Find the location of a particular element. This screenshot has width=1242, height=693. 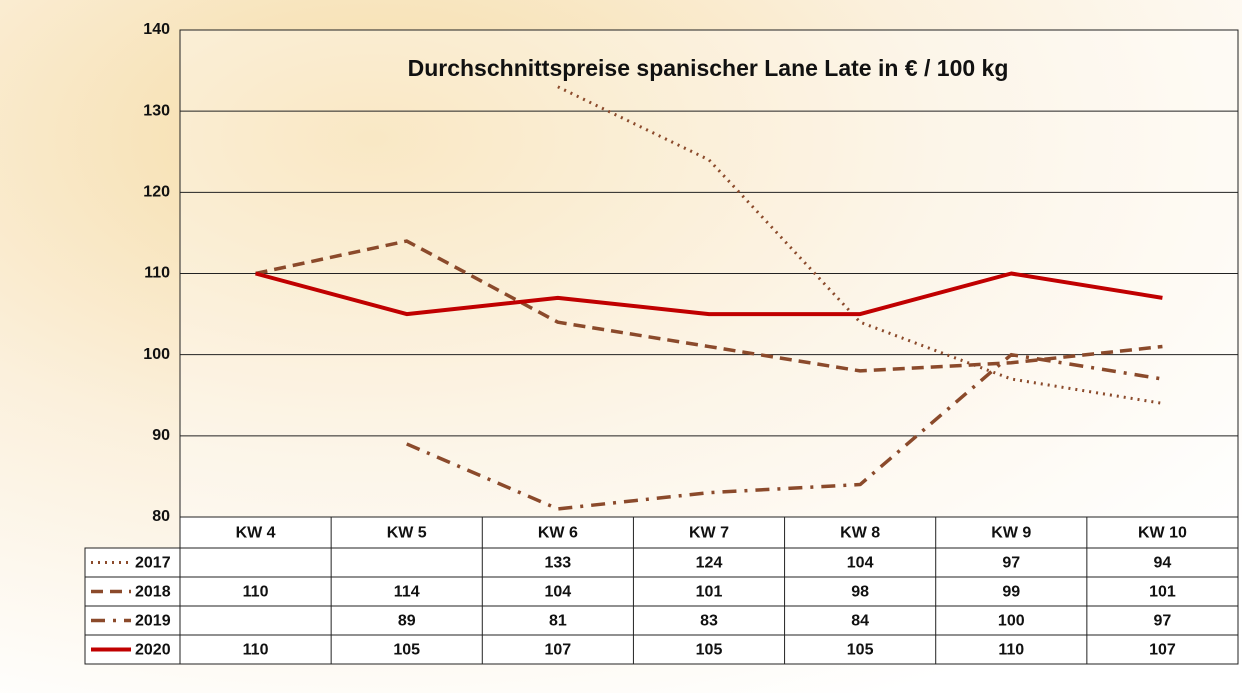

x-tick-label: KW 5 is located at coordinates (407, 533).